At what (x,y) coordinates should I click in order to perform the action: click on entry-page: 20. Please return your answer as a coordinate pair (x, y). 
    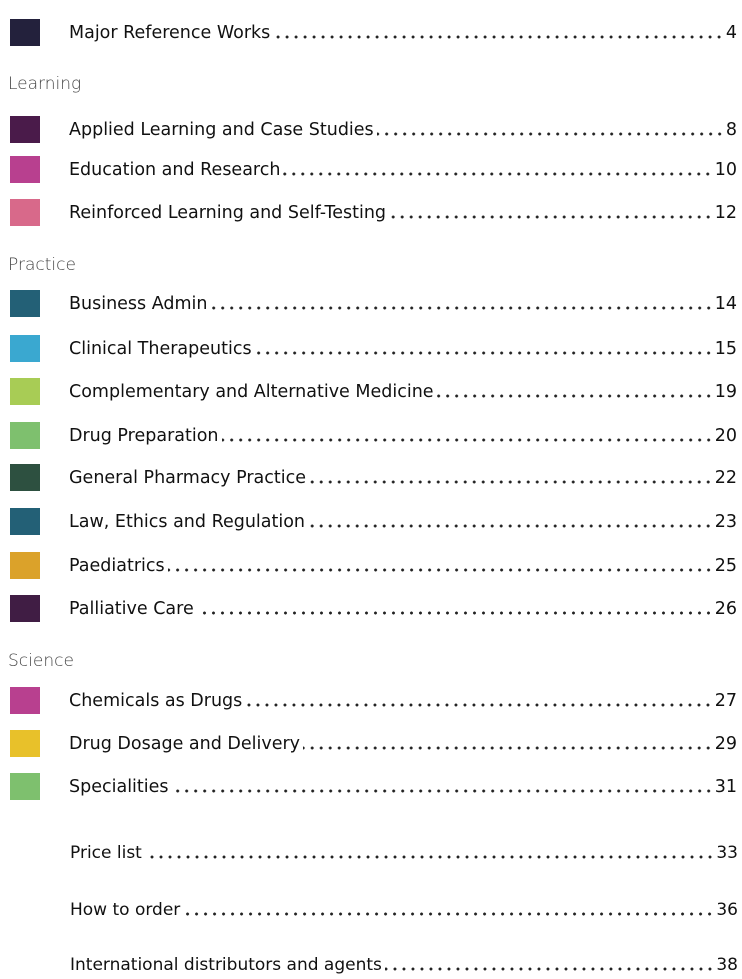
    Looking at the image, I should click on (725, 436).